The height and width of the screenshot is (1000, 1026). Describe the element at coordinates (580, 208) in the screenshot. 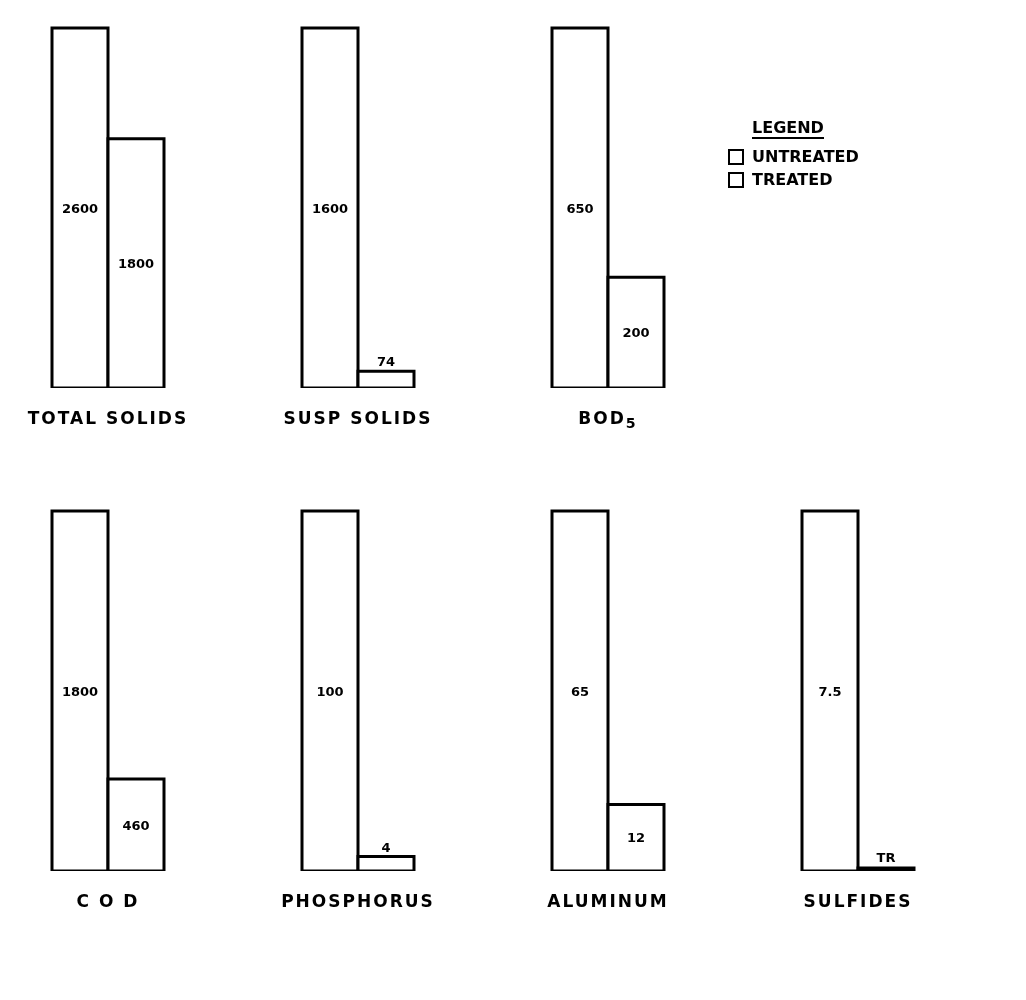

I see `data-label: 650` at that location.